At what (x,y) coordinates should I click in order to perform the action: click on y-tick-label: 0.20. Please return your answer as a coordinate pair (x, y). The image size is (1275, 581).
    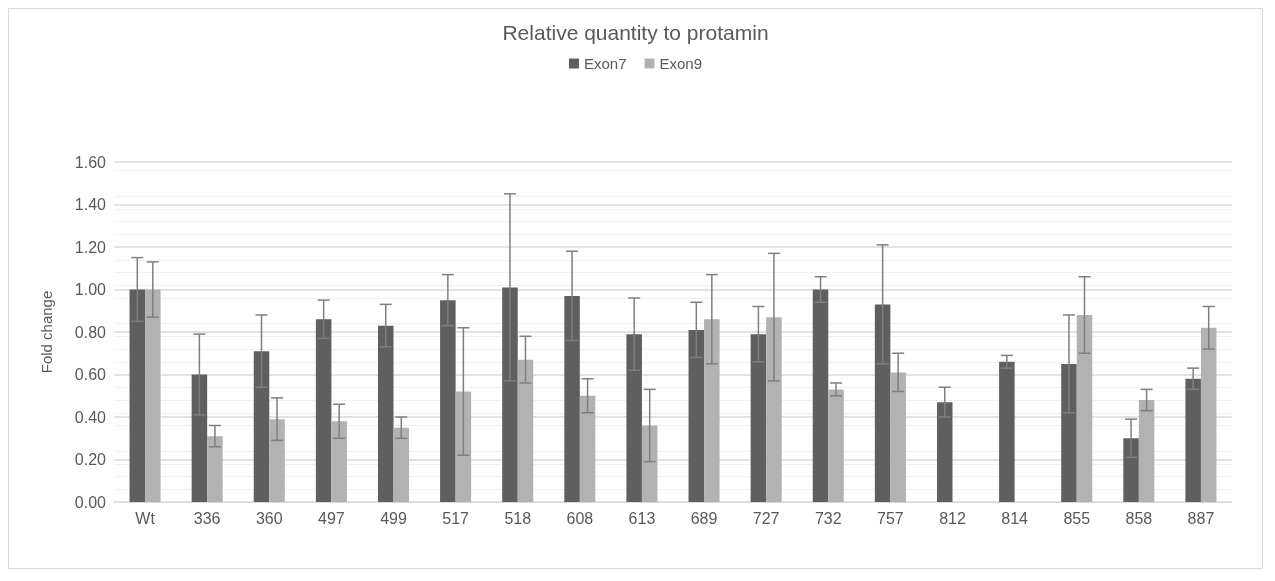
    Looking at the image, I should click on (90, 459).